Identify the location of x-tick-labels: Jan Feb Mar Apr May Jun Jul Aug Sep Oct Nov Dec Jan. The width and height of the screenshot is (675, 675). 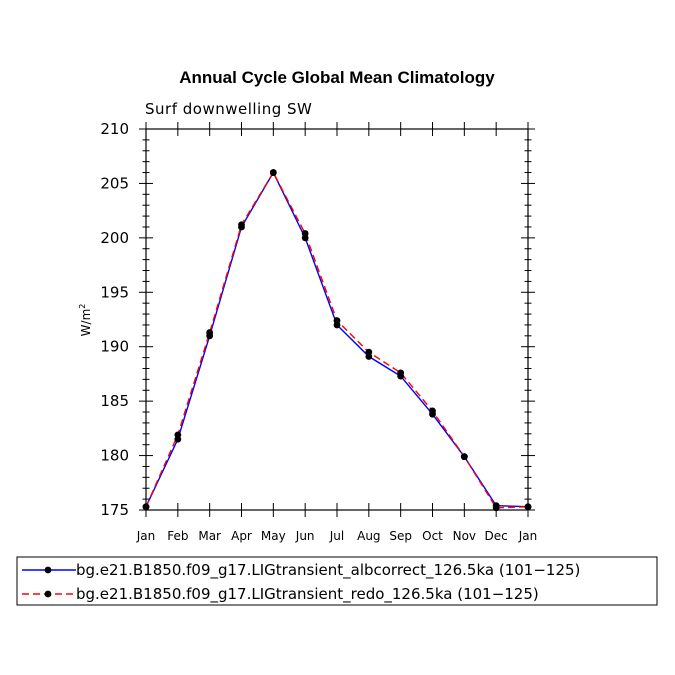
(337, 536).